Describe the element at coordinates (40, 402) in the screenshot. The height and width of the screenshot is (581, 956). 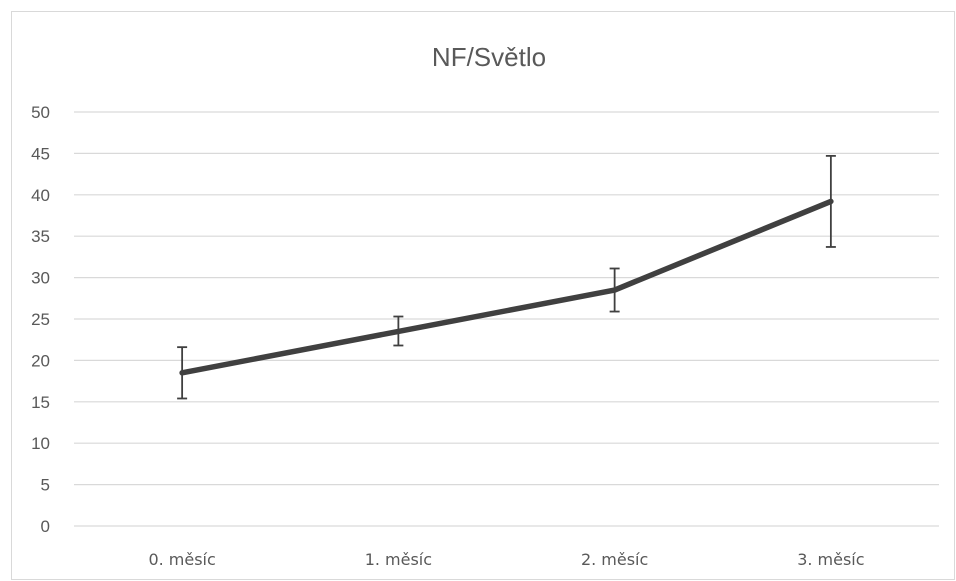
I see `y-tick-label: 15` at that location.